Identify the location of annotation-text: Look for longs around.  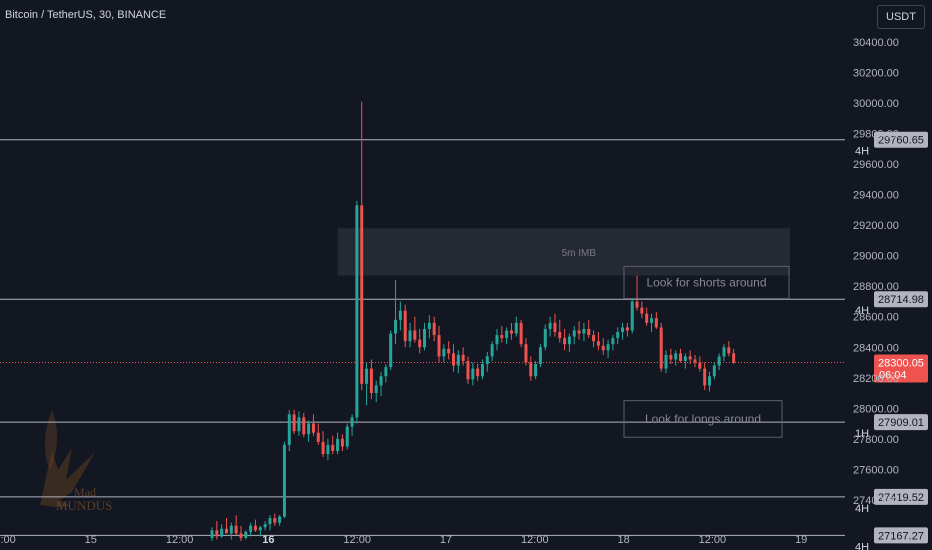
(703, 419).